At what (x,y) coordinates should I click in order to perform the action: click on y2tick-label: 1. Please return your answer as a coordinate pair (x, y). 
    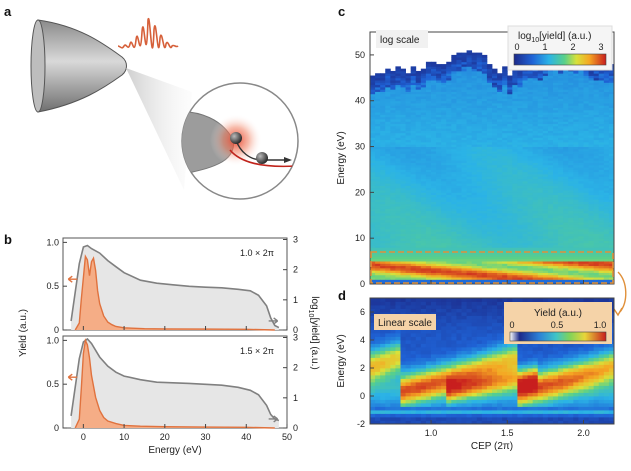
    Looking at the image, I should click on (295, 300).